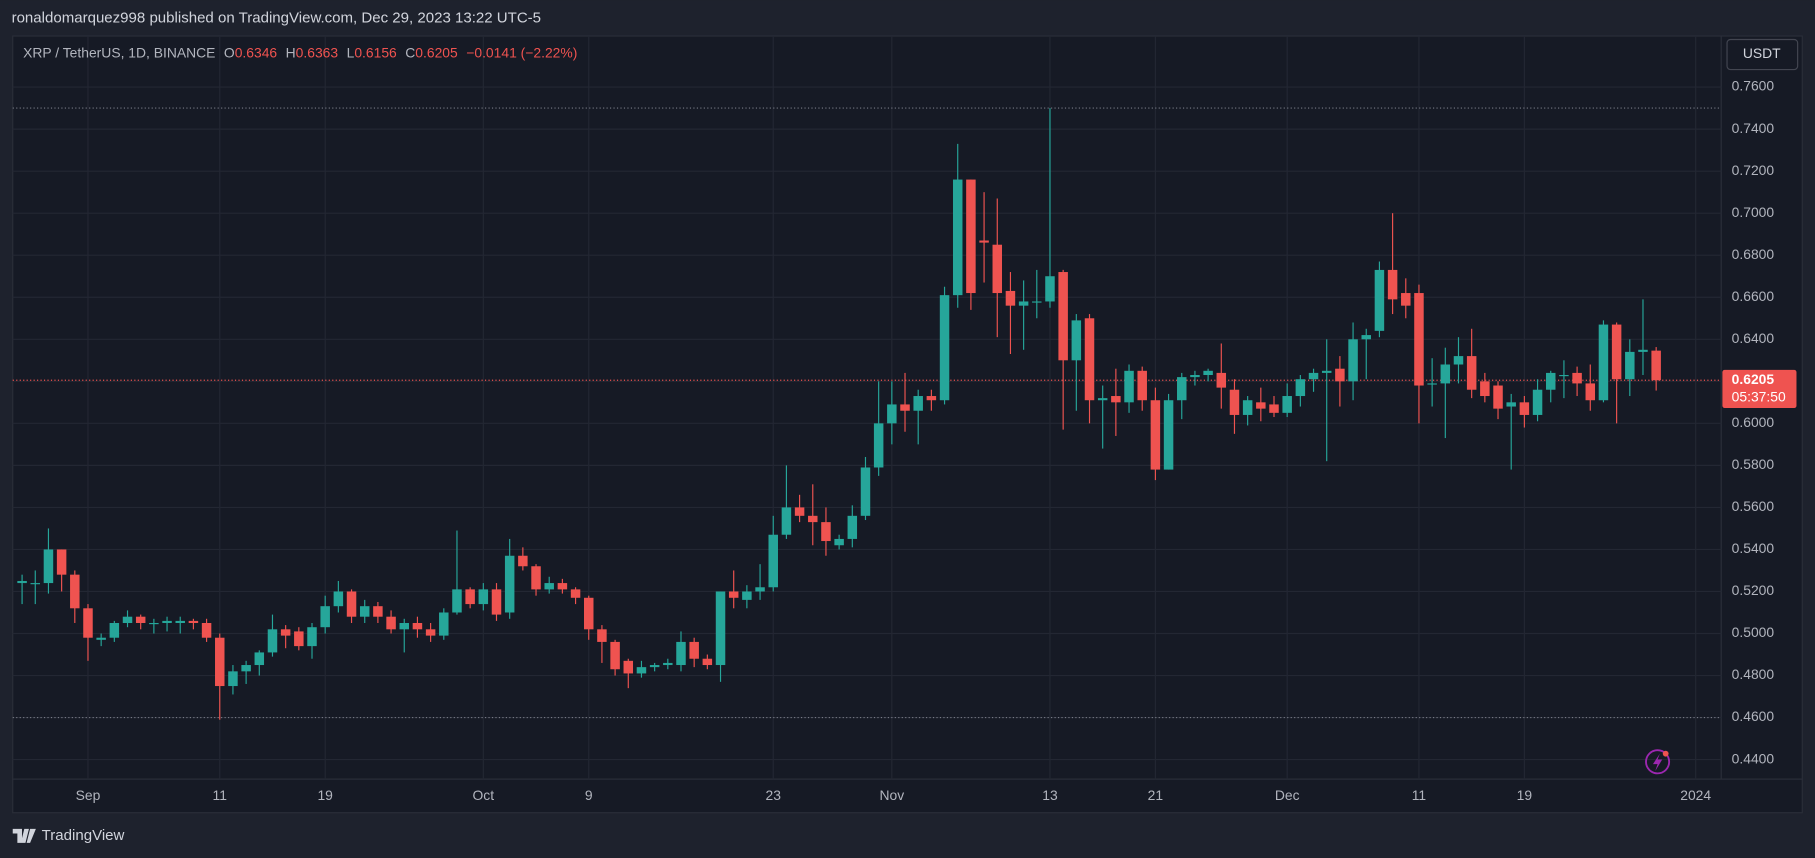 This screenshot has height=858, width=1815. What do you see at coordinates (1753, 464) in the screenshot?
I see `y-tick-label: 0.5800` at bounding box center [1753, 464].